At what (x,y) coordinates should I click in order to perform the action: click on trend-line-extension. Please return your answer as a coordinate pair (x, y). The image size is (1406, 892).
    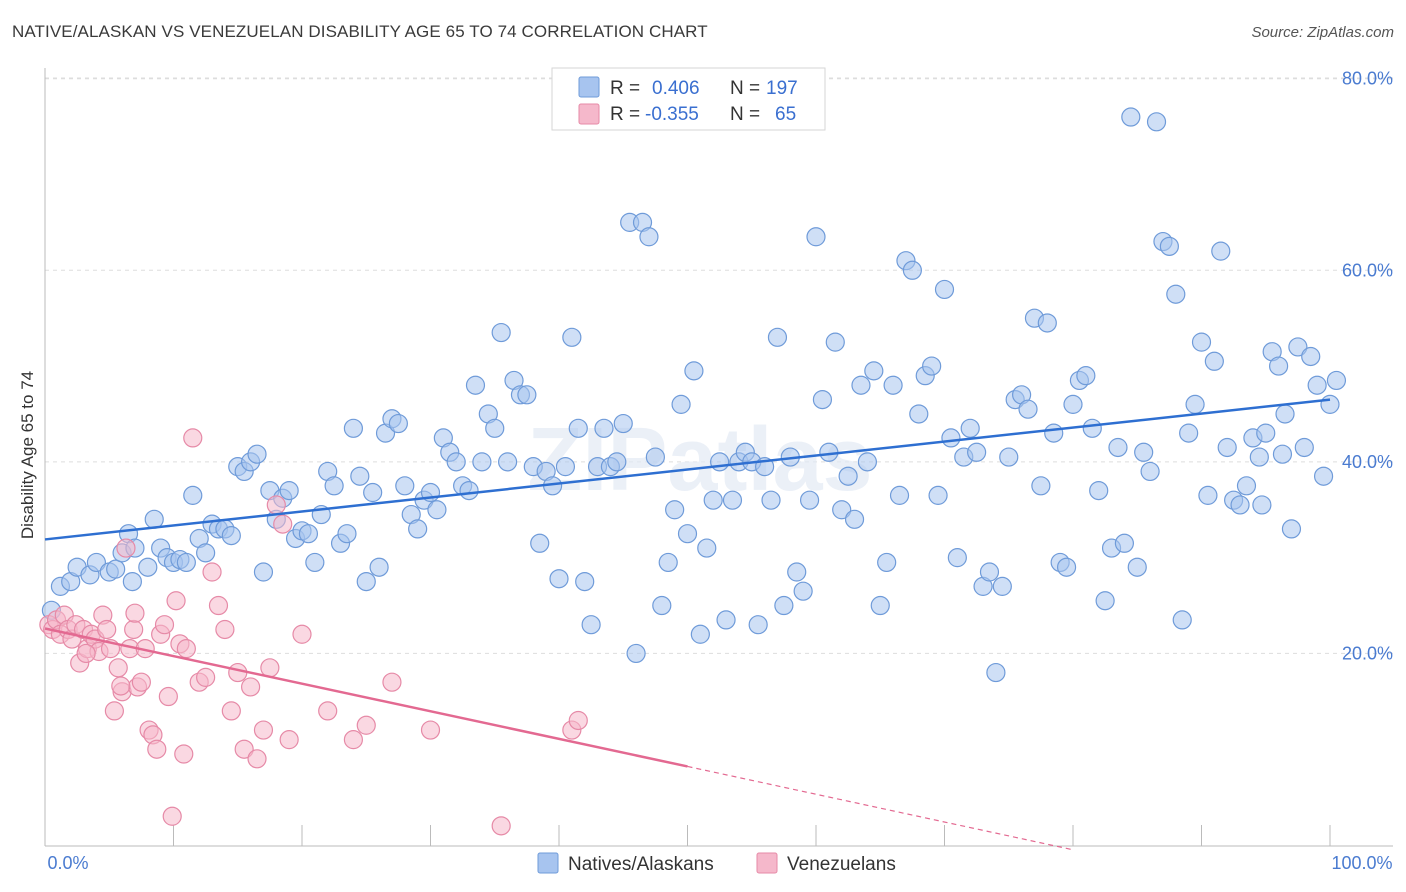
    Looking at the image, I should click on (880, 808).